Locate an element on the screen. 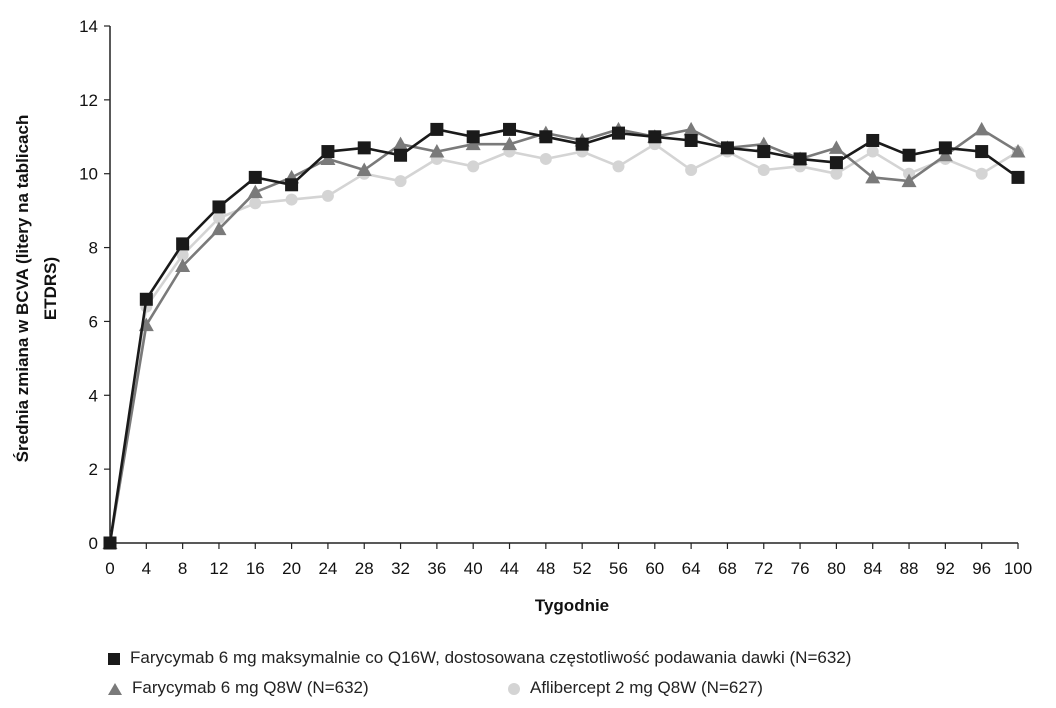  x-tick-label: 20 is located at coordinates (291, 568).